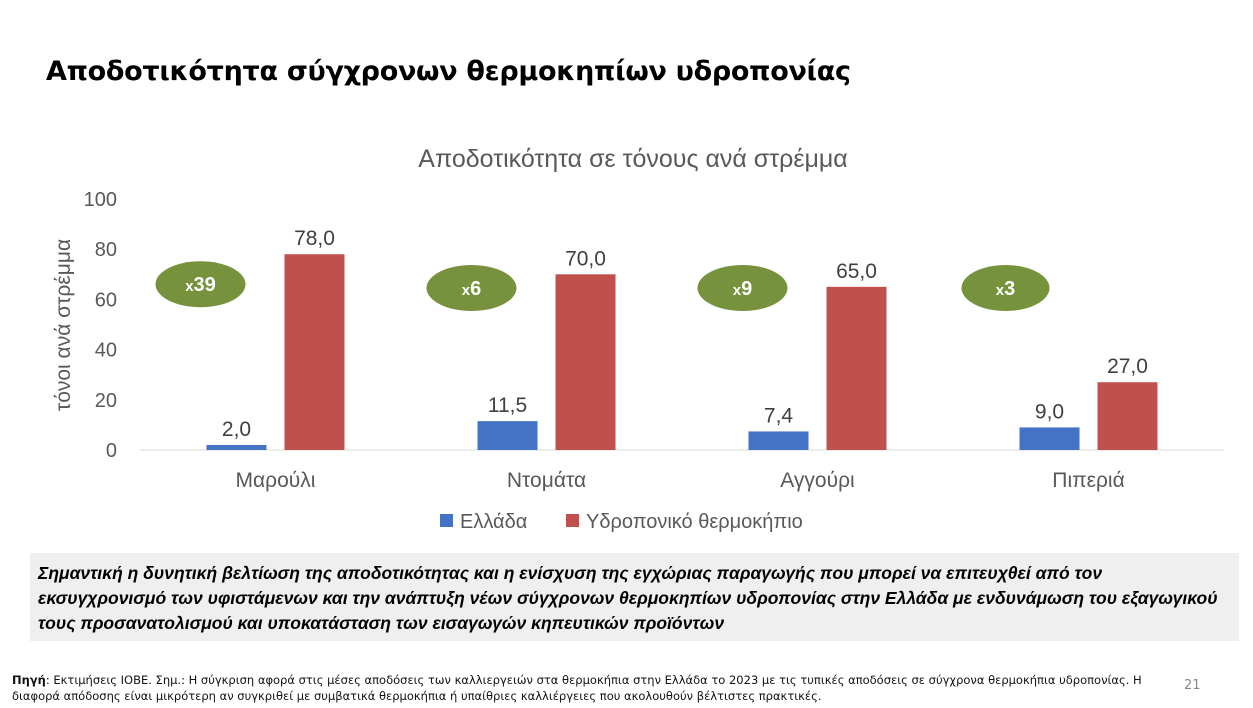 The height and width of the screenshot is (708, 1253). I want to click on legend-label: Υδροπονικό θερμοκήπιο, so click(694, 522).